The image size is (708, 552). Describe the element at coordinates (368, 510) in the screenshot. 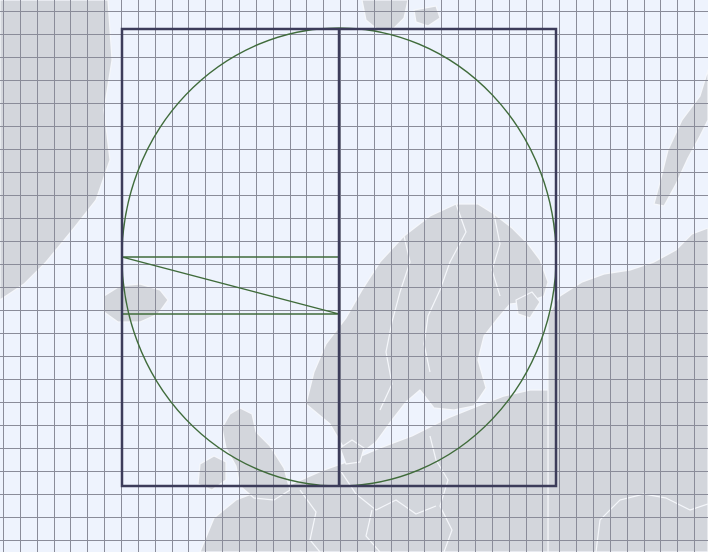

I see `border-central-europe` at that location.